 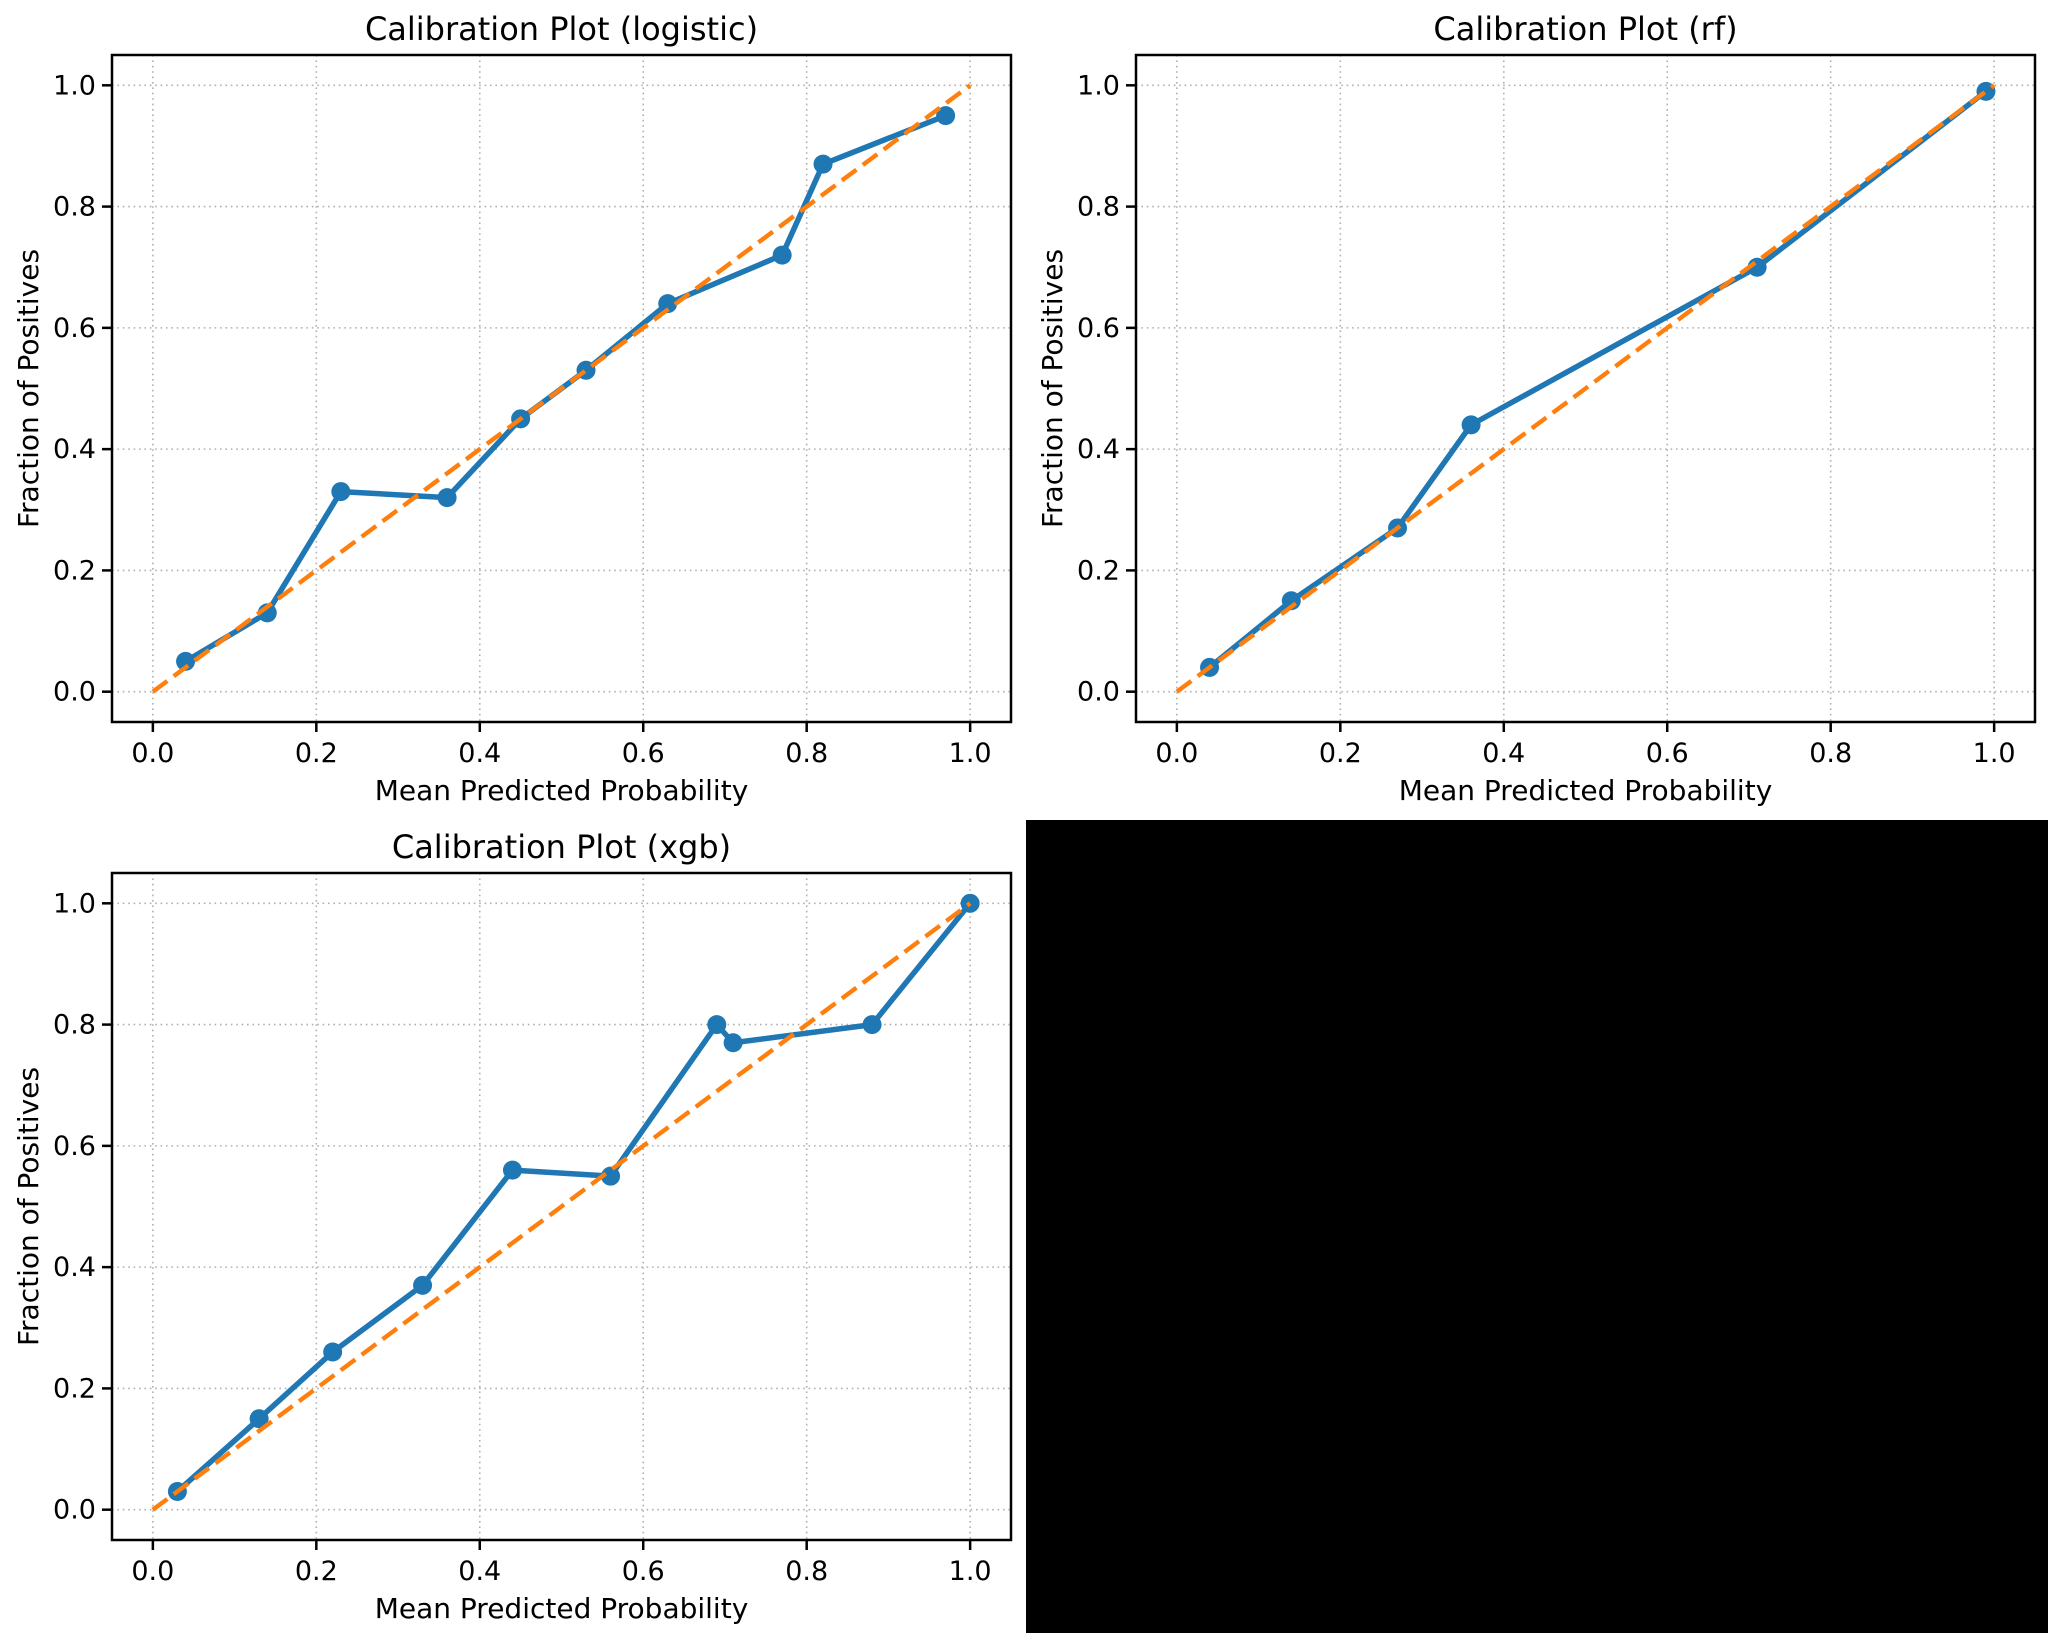 What do you see at coordinates (1585, 29) in the screenshot?
I see `plot-title: Calibration Plot (rf)` at bounding box center [1585, 29].